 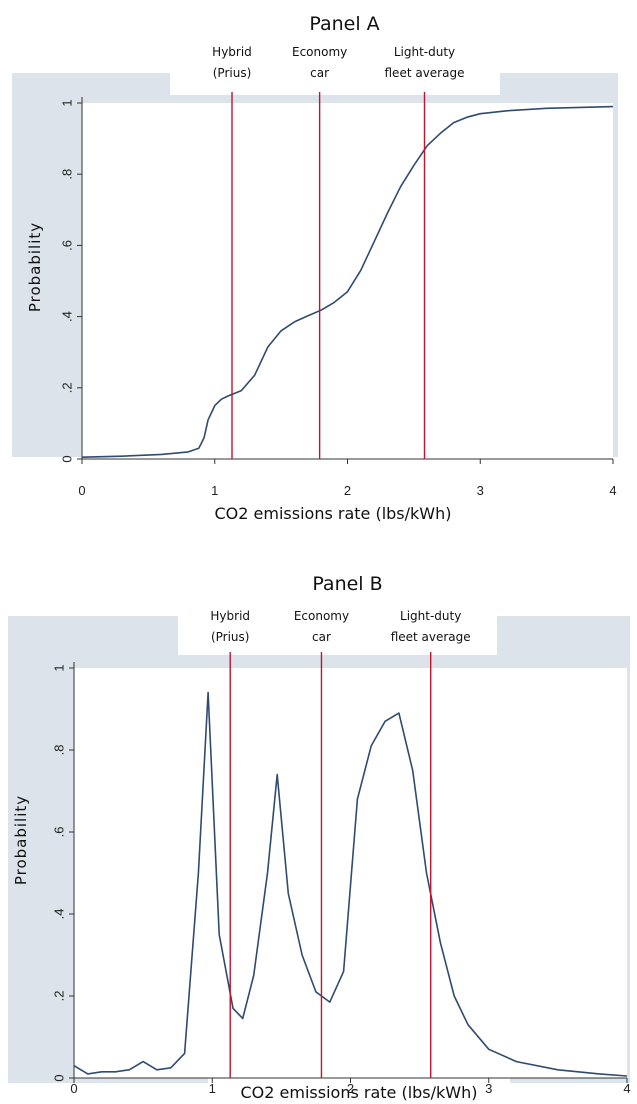 I want to click on panel-title: Panel B, so click(x=347, y=584).